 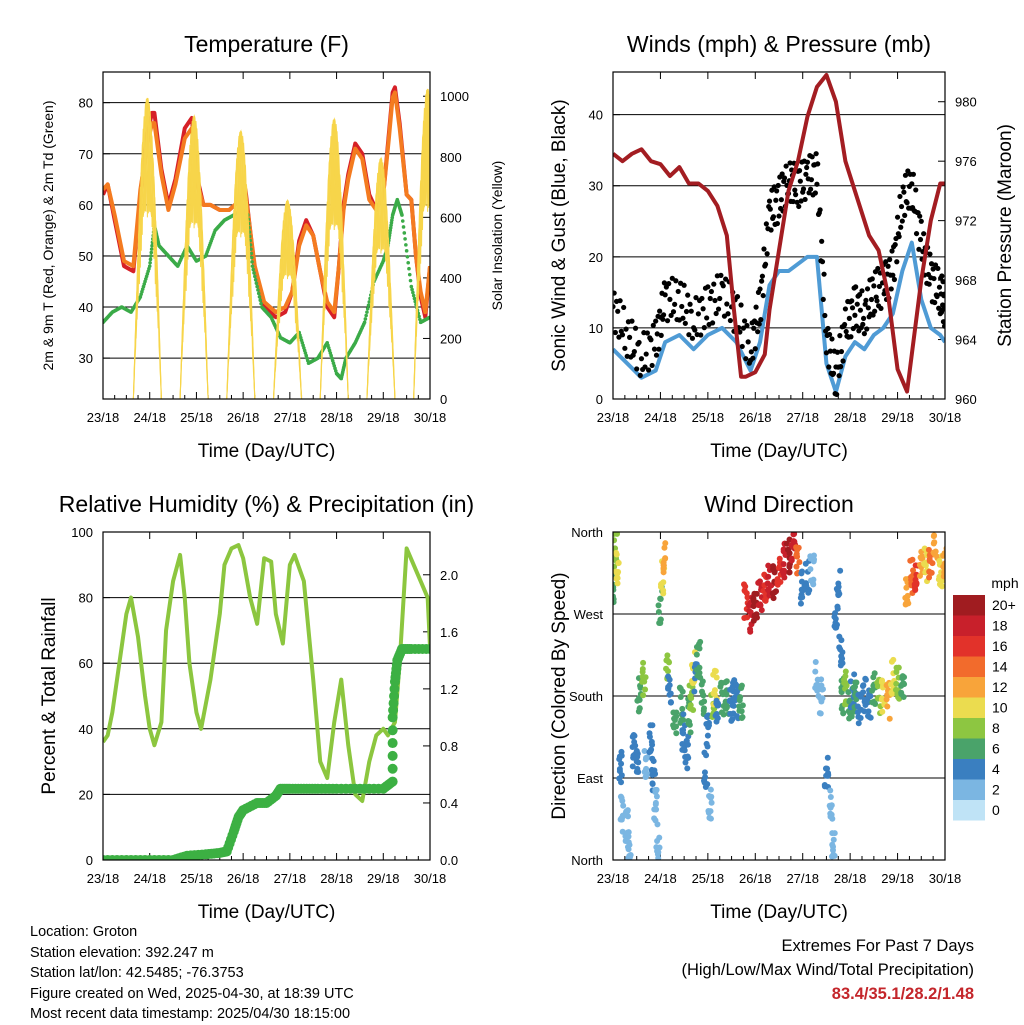 What do you see at coordinates (266, 202) in the screenshot?
I see `temp_9m-line` at bounding box center [266, 202].